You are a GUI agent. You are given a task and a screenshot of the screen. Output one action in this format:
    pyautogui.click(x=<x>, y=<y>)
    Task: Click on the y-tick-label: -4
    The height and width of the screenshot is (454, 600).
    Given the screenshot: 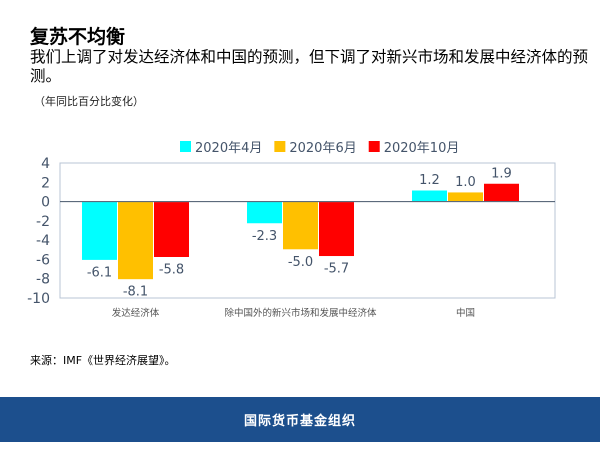 What is the action you would take?
    pyautogui.click(x=43, y=241)
    